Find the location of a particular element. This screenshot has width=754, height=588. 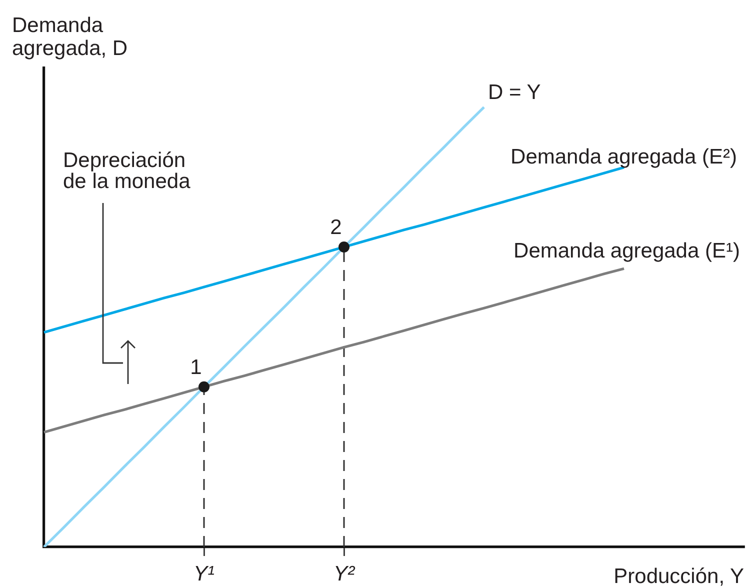

annotation: 1 is located at coordinates (196, 367).